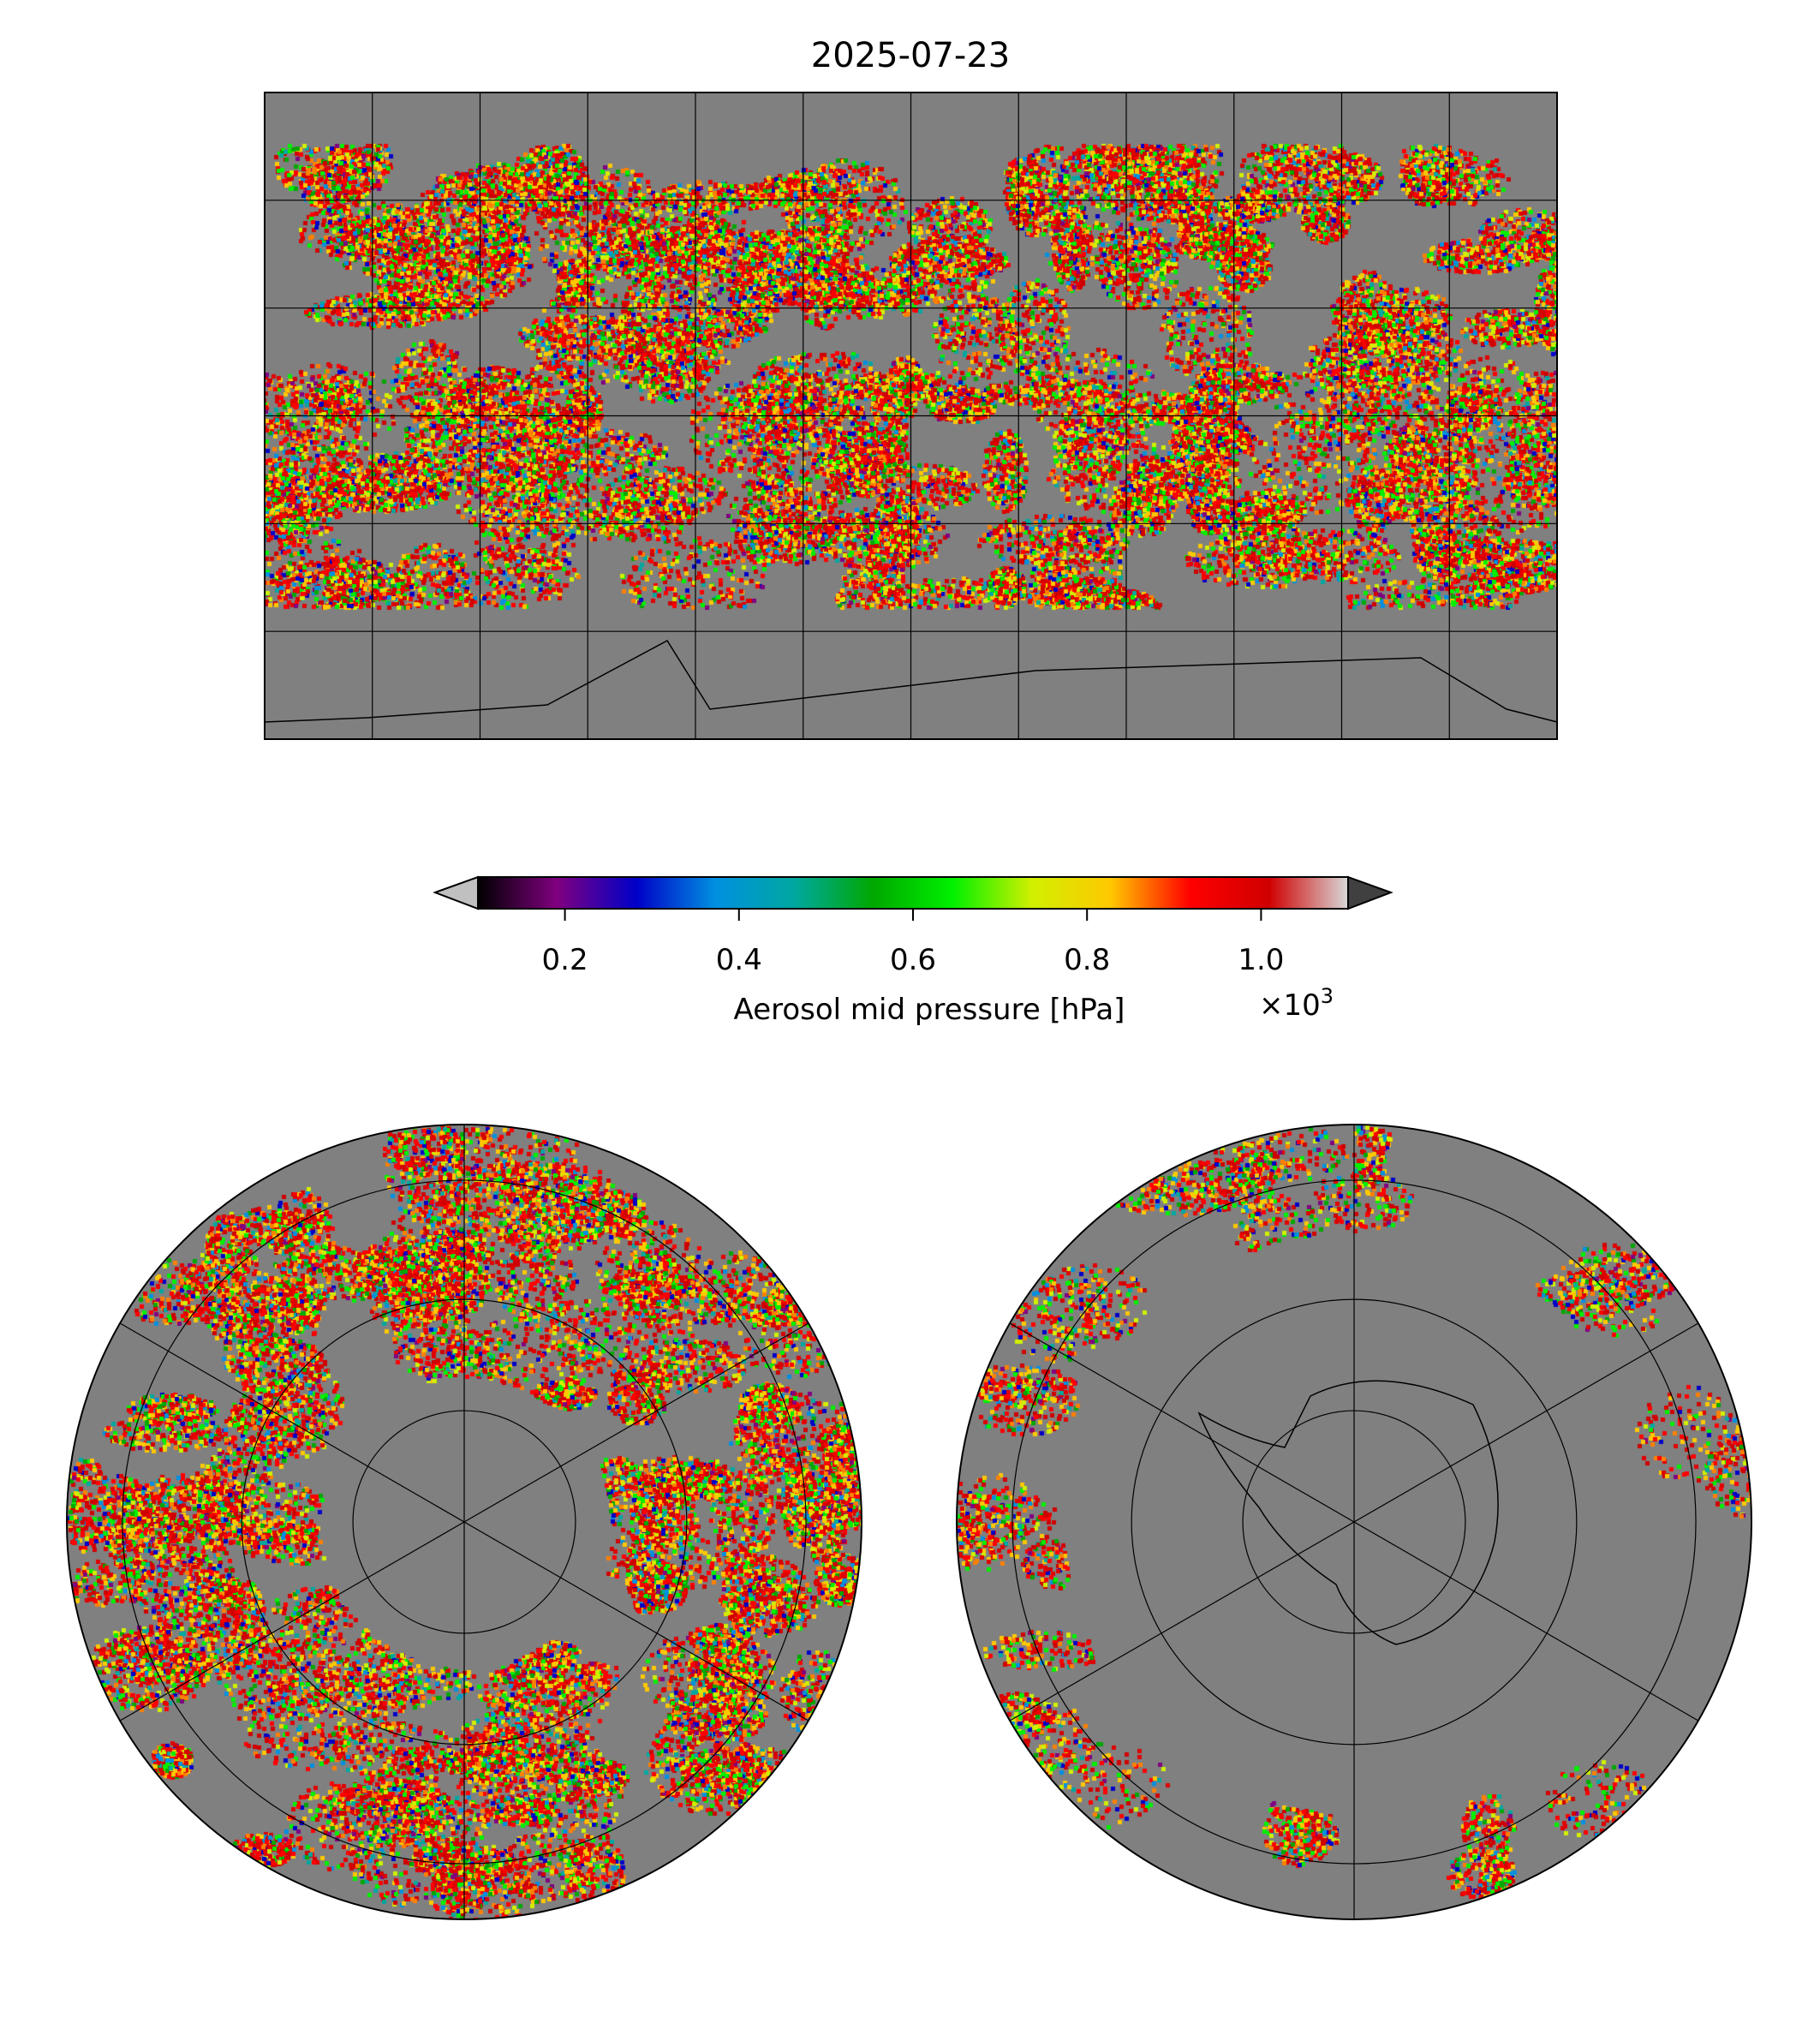 This screenshot has height=2023, width=1820. I want to click on colorbar-over-extension, so click(1370, 892).